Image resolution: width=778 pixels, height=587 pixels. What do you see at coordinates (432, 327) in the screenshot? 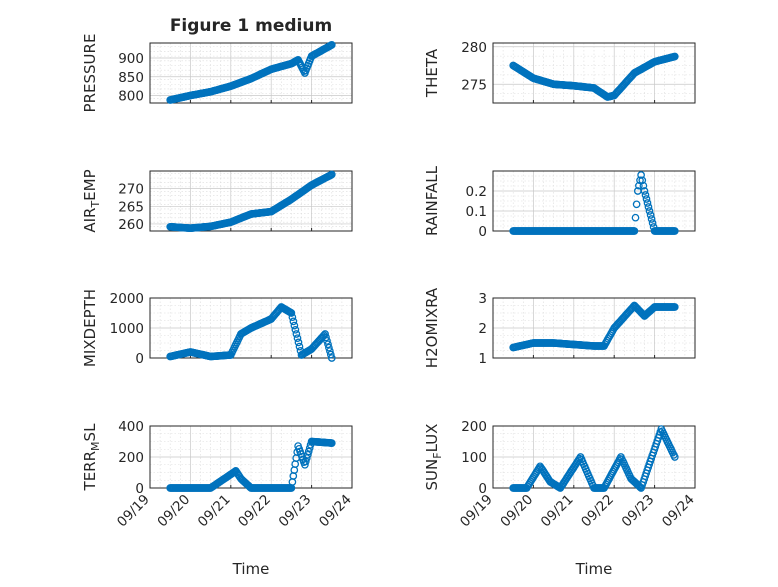
I see `y-axis-label: H2OMIXRA` at bounding box center [432, 327].